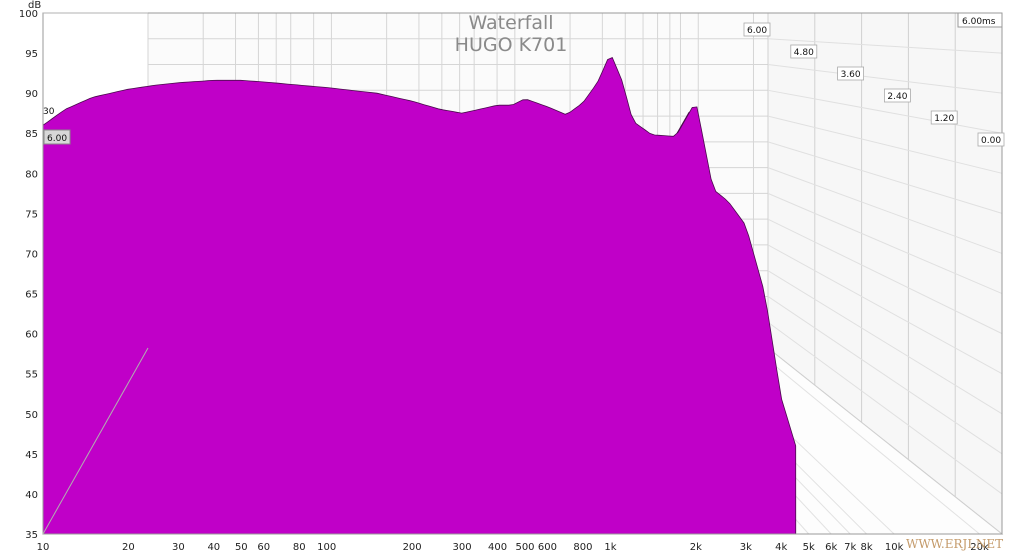  I want to click on y-tick-label: 40, so click(31, 495).